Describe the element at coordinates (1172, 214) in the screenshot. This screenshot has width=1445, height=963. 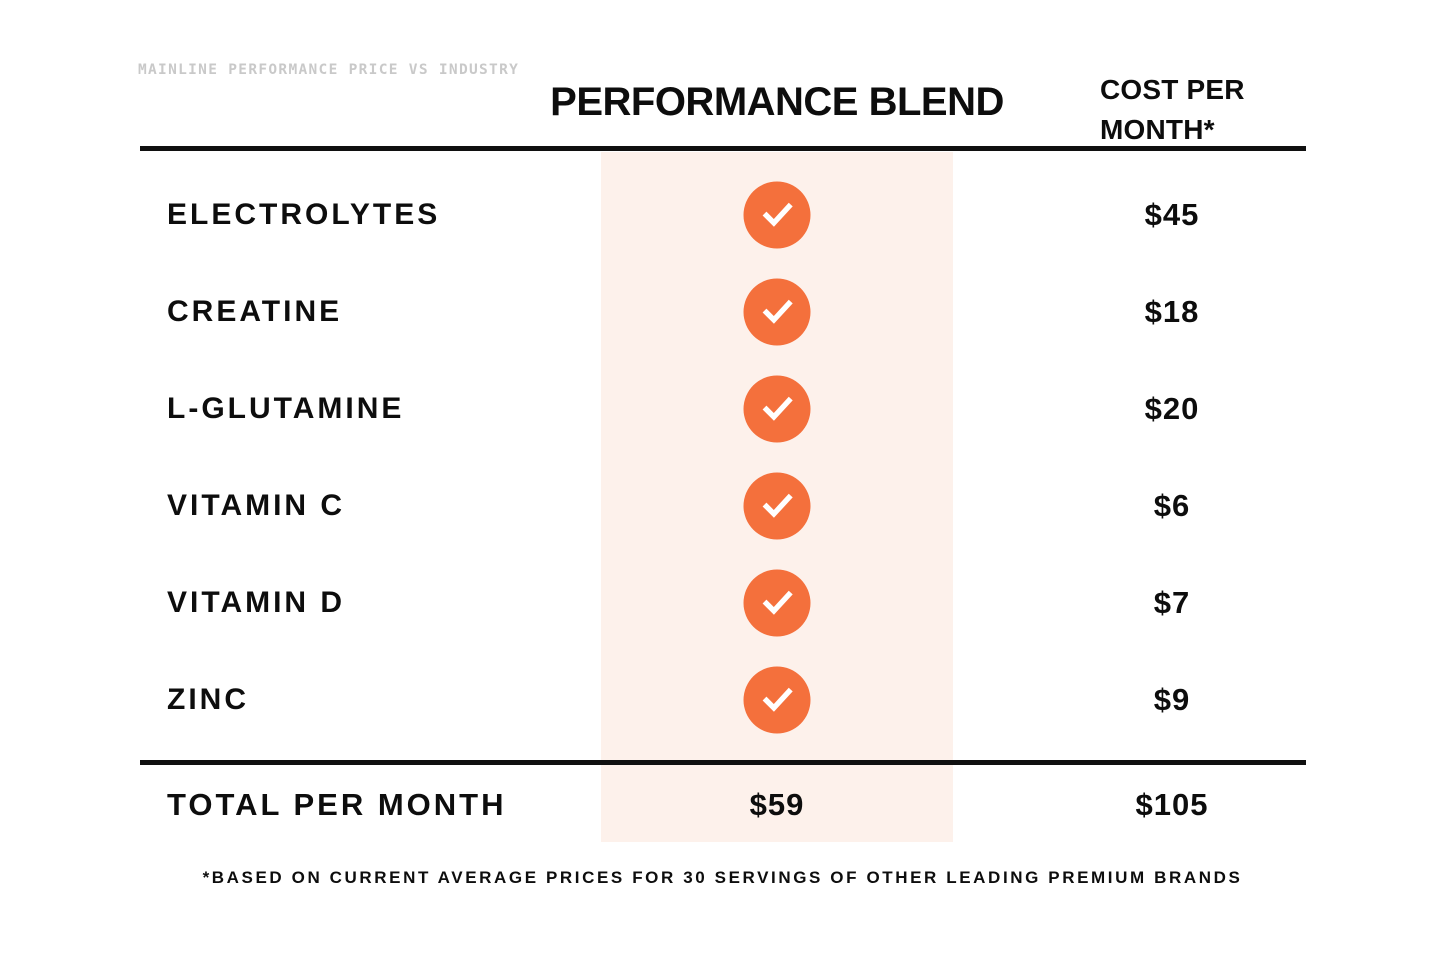
I see `row-cost: $45` at that location.